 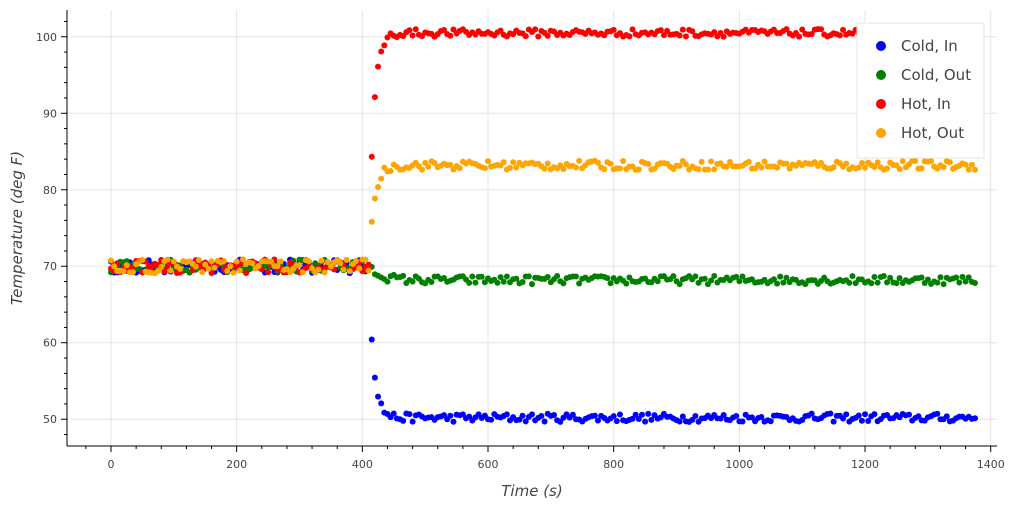 What do you see at coordinates (926, 104) in the screenshot?
I see `legend-label: Hot, In` at bounding box center [926, 104].